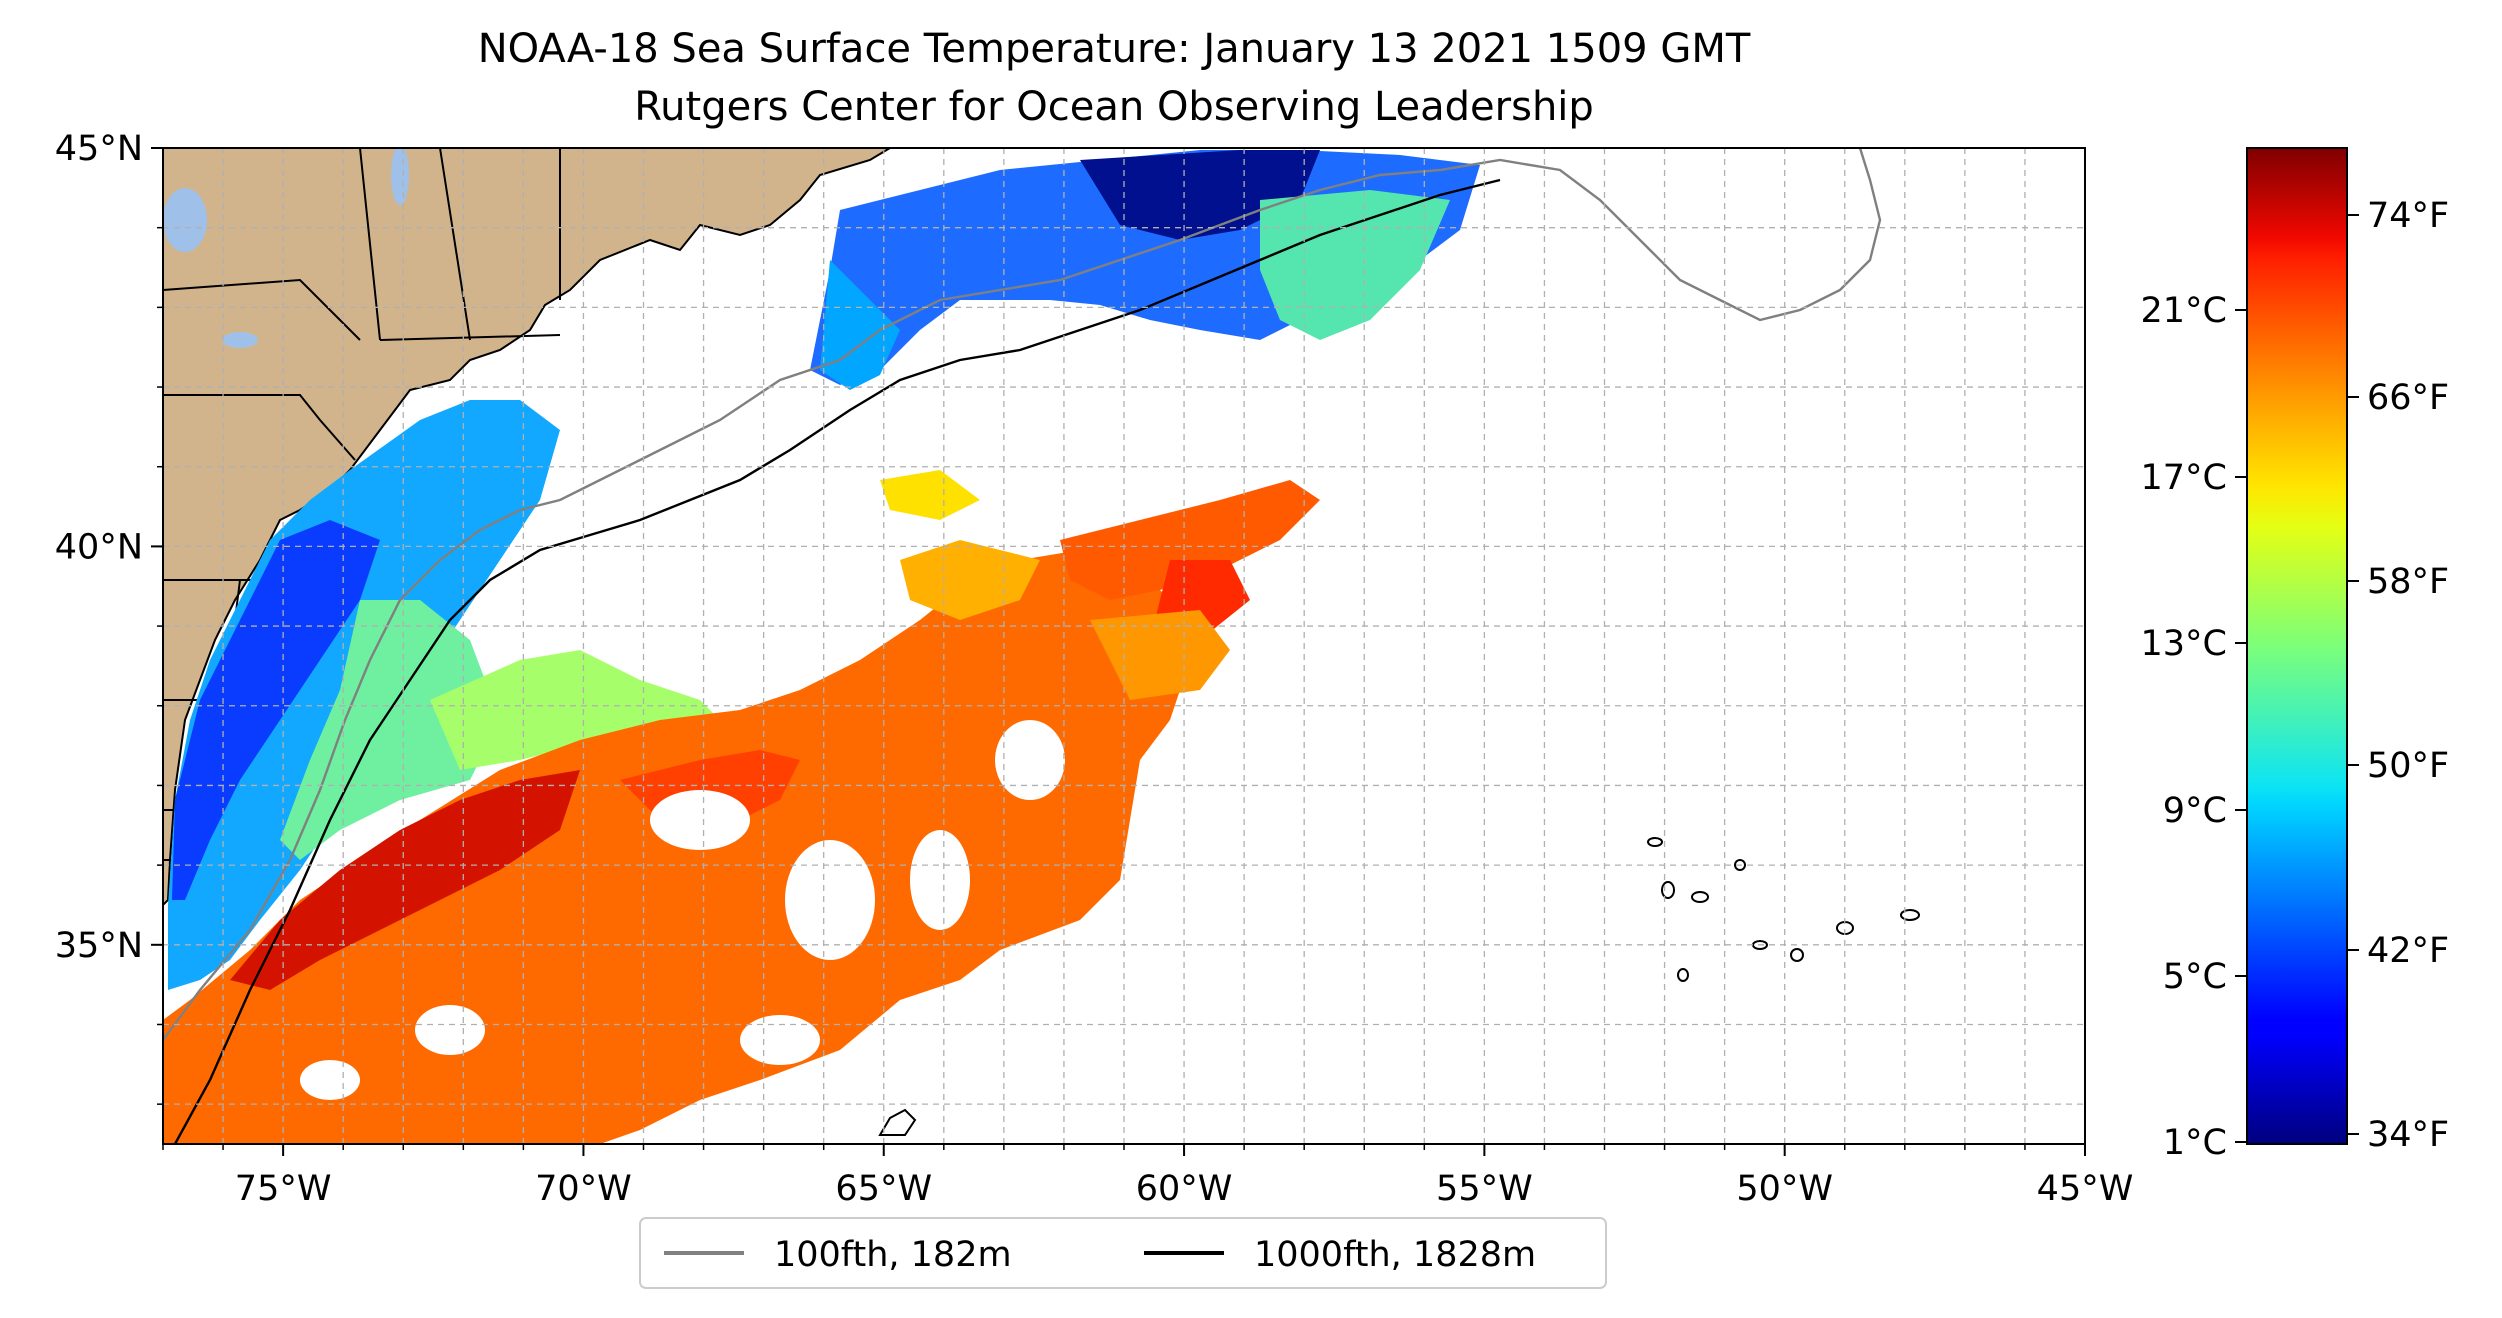  I want to click on legend-label-1000fth: 1000fth, 1828m, so click(1395, 1255).